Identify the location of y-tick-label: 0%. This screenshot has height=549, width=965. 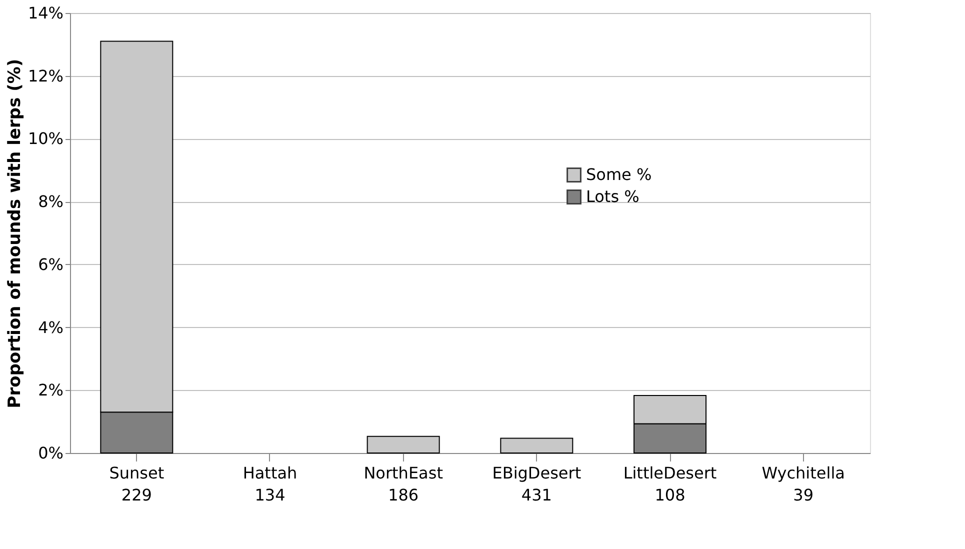
(51, 453).